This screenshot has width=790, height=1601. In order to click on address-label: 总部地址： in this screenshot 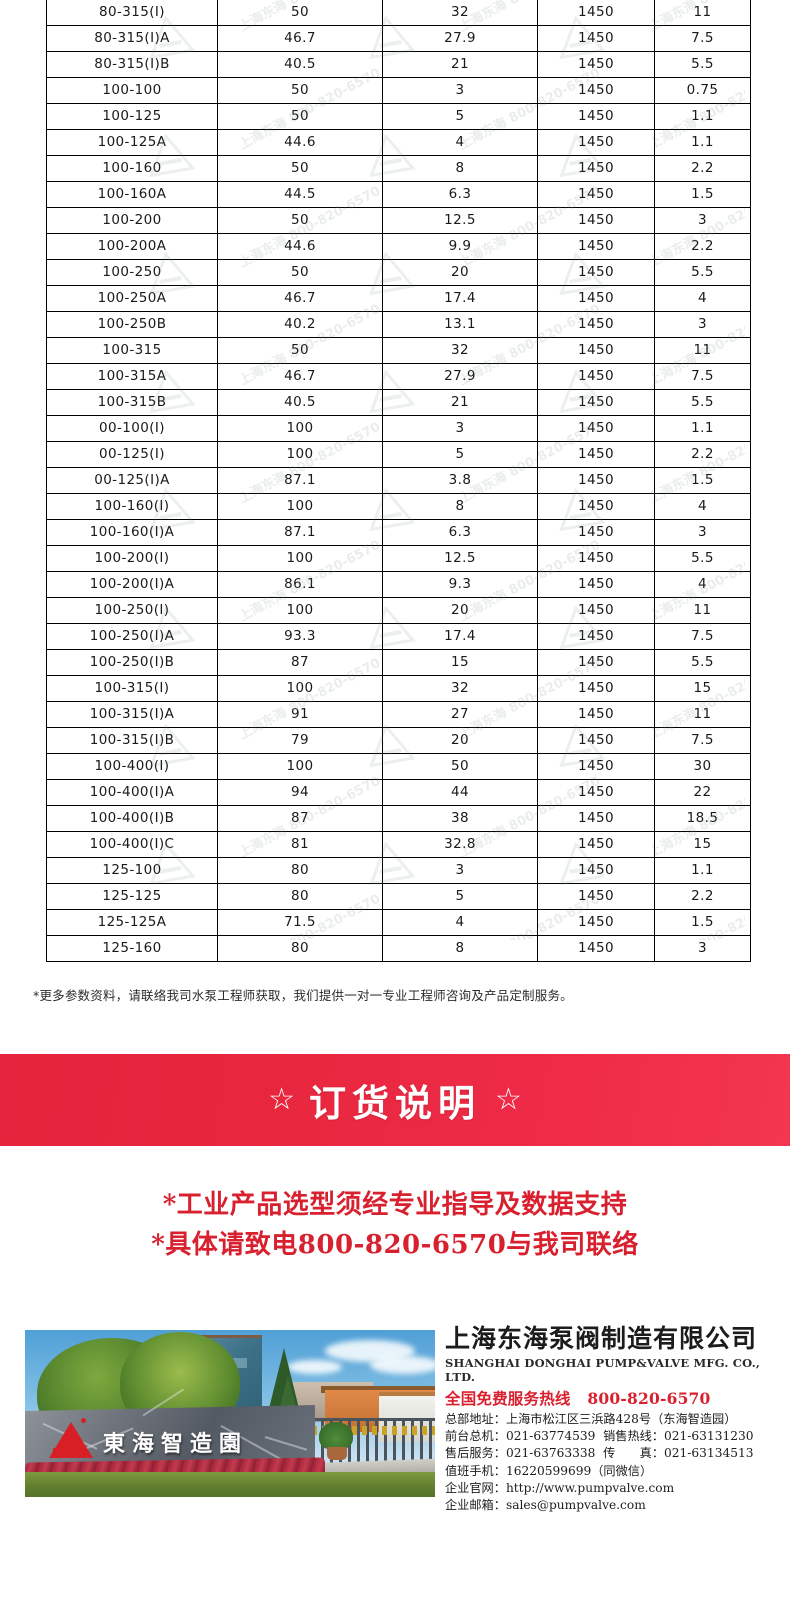, I will do `click(475, 1418)`.